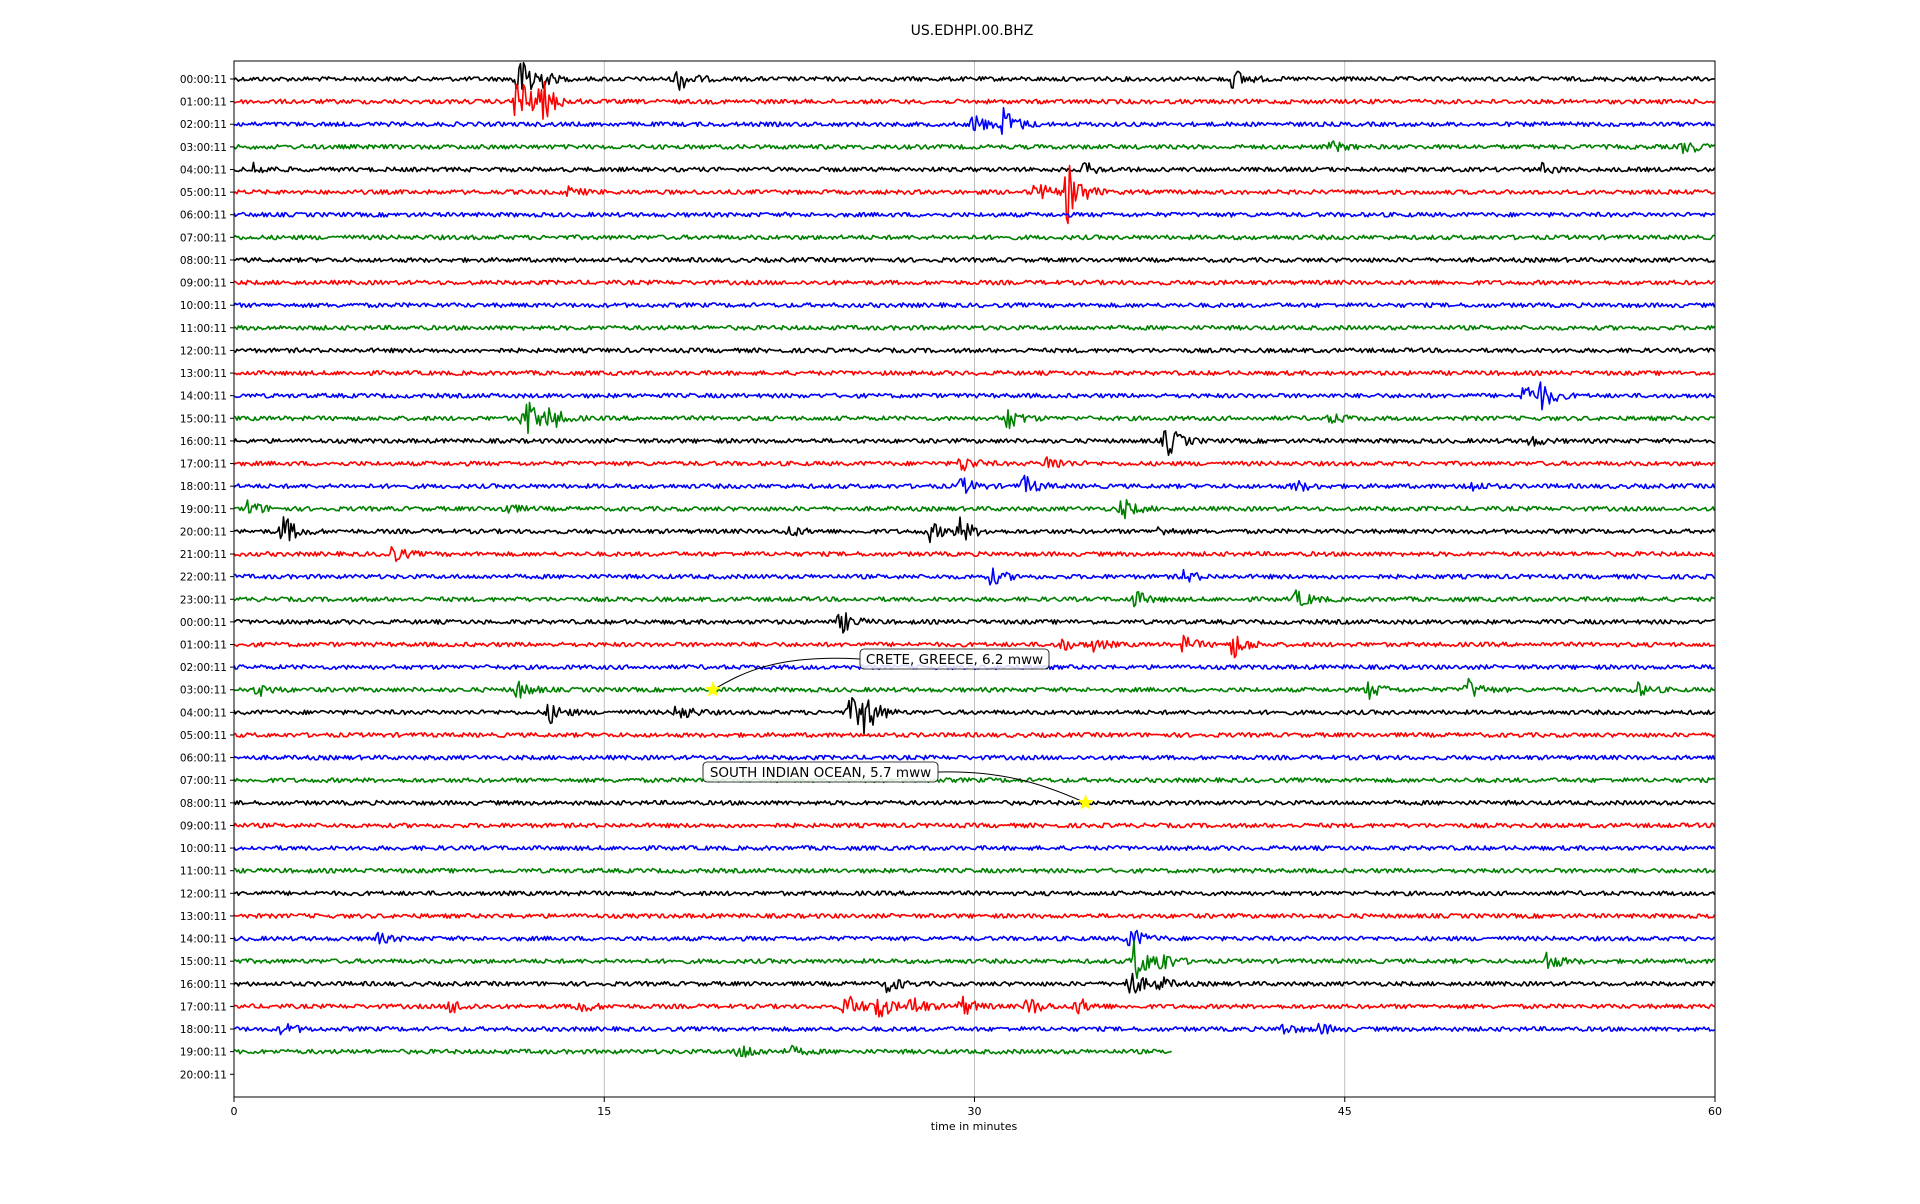  I want to click on x-axis-label: time in minutes, so click(974, 1126).